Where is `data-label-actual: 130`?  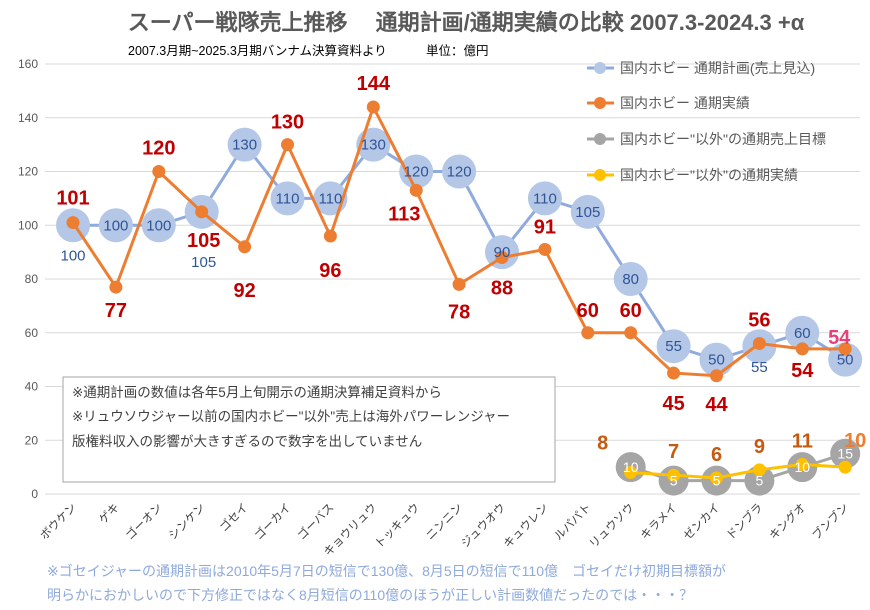 data-label-actual: 130 is located at coordinates (287, 123).